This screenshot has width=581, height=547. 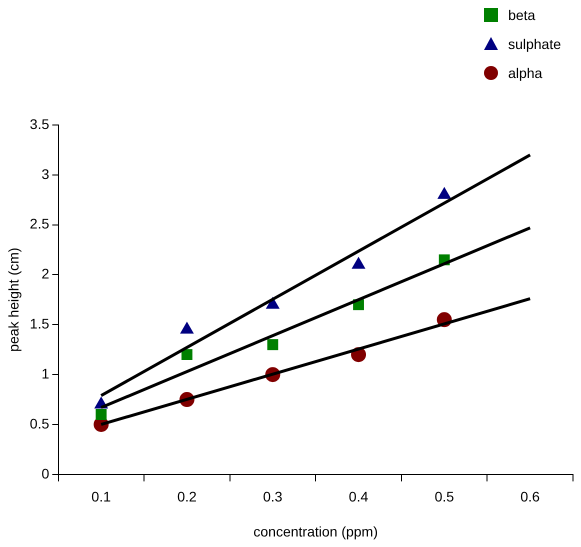 What do you see at coordinates (187, 496) in the screenshot?
I see `x-tick-label: 0.2` at bounding box center [187, 496].